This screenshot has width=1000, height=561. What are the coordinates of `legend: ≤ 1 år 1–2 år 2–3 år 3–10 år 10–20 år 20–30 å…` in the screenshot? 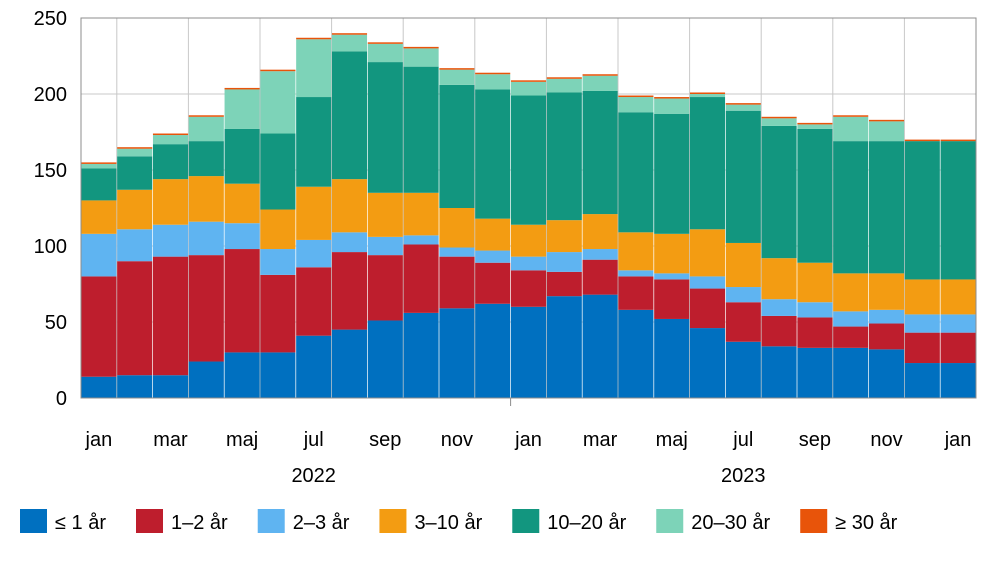 It's located at (459, 521).